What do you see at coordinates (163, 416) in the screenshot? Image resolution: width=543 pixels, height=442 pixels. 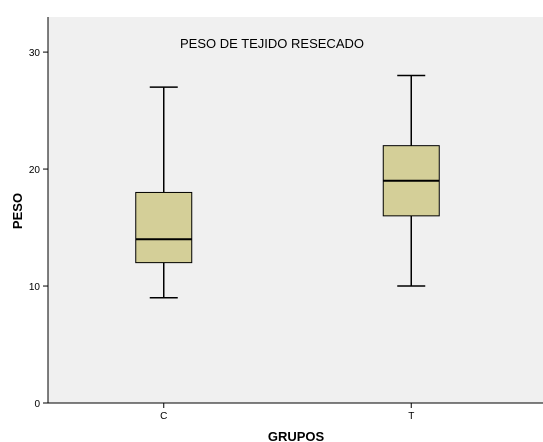 I see `x-tick-label: C` at bounding box center [163, 416].